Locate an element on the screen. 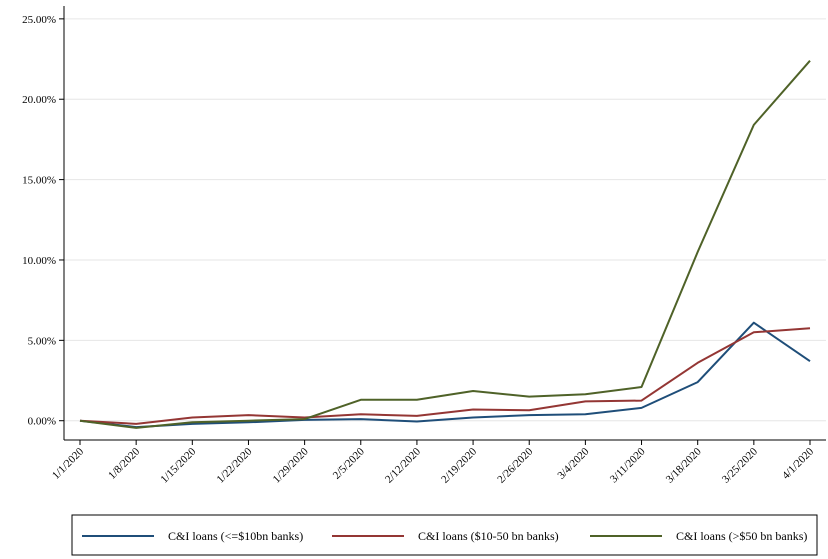  x-tick-label: 2/12/2020 is located at coordinates (403, 465).